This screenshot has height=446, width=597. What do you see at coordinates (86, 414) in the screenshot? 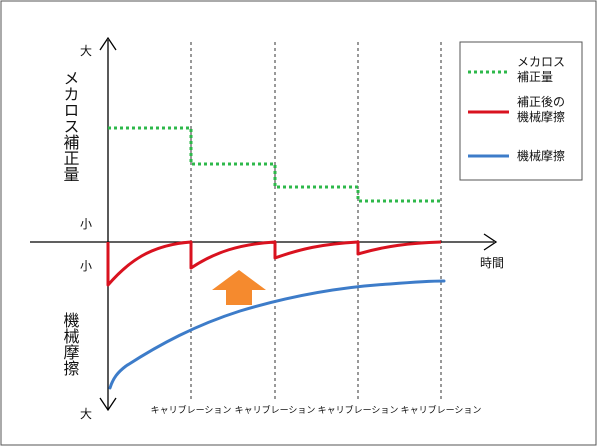
I see `y-bottom-max-label: 大` at bounding box center [86, 414].